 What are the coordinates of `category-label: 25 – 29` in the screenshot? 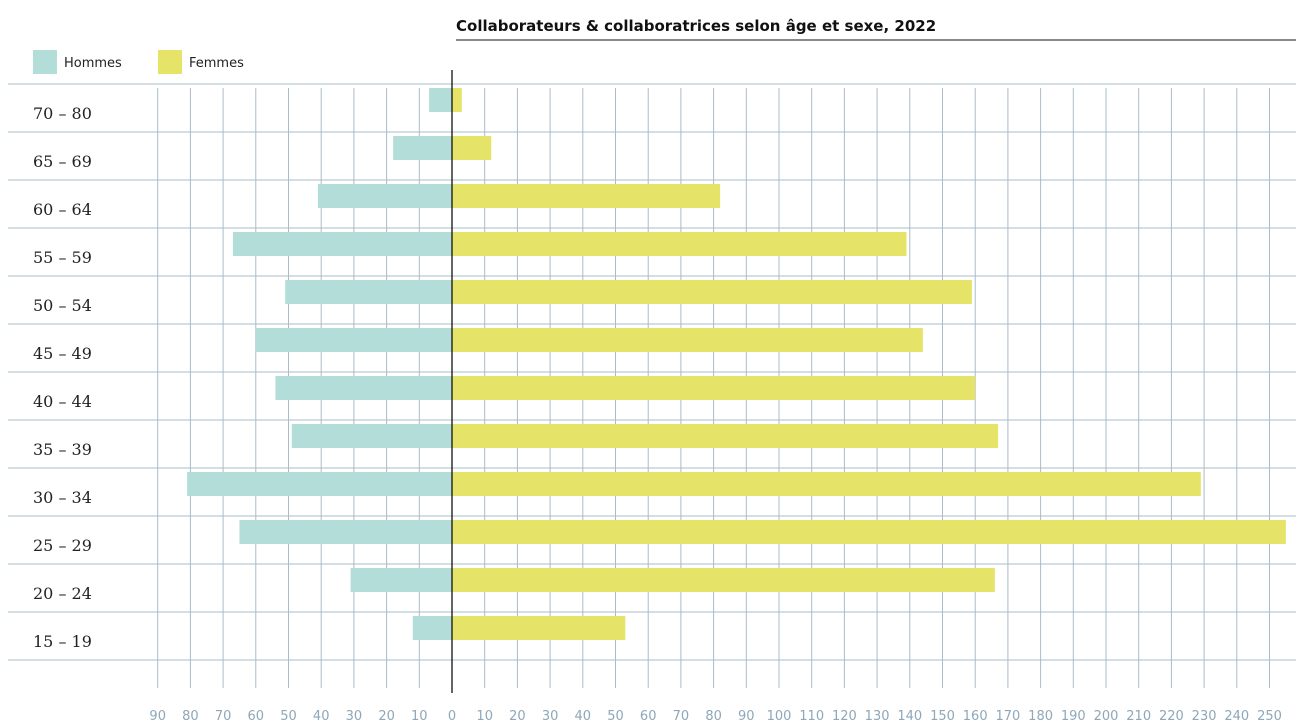 It's located at (62, 545).